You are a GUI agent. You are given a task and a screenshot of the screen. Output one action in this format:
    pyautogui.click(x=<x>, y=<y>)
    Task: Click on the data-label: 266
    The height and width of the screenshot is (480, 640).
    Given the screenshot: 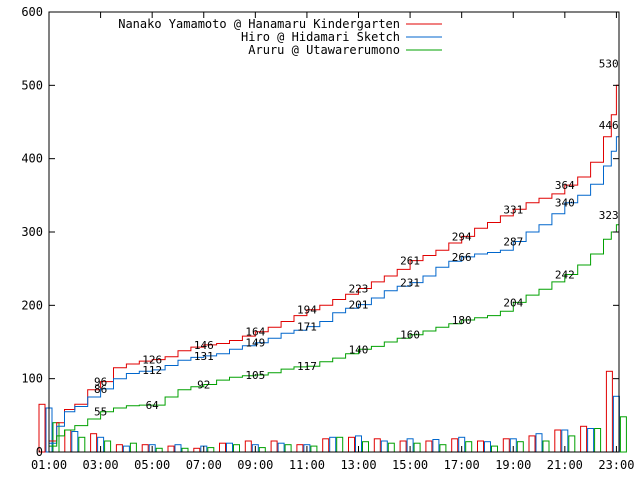 What is the action you would take?
    pyautogui.click(x=462, y=257)
    